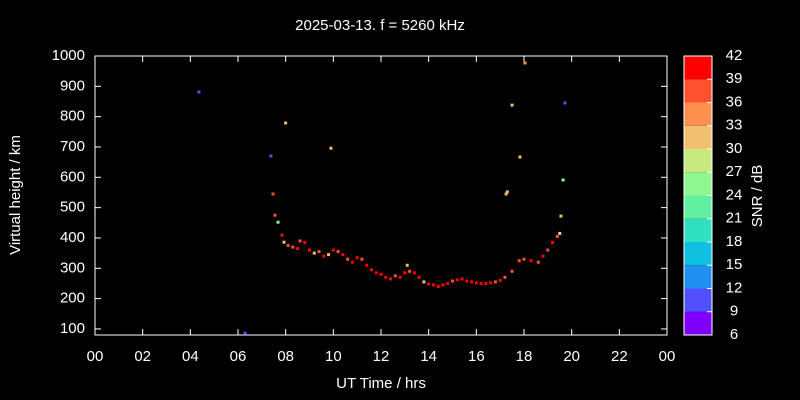  What do you see at coordinates (734, 311) in the screenshot?
I see `colorbar-tick-label: 9` at bounding box center [734, 311].